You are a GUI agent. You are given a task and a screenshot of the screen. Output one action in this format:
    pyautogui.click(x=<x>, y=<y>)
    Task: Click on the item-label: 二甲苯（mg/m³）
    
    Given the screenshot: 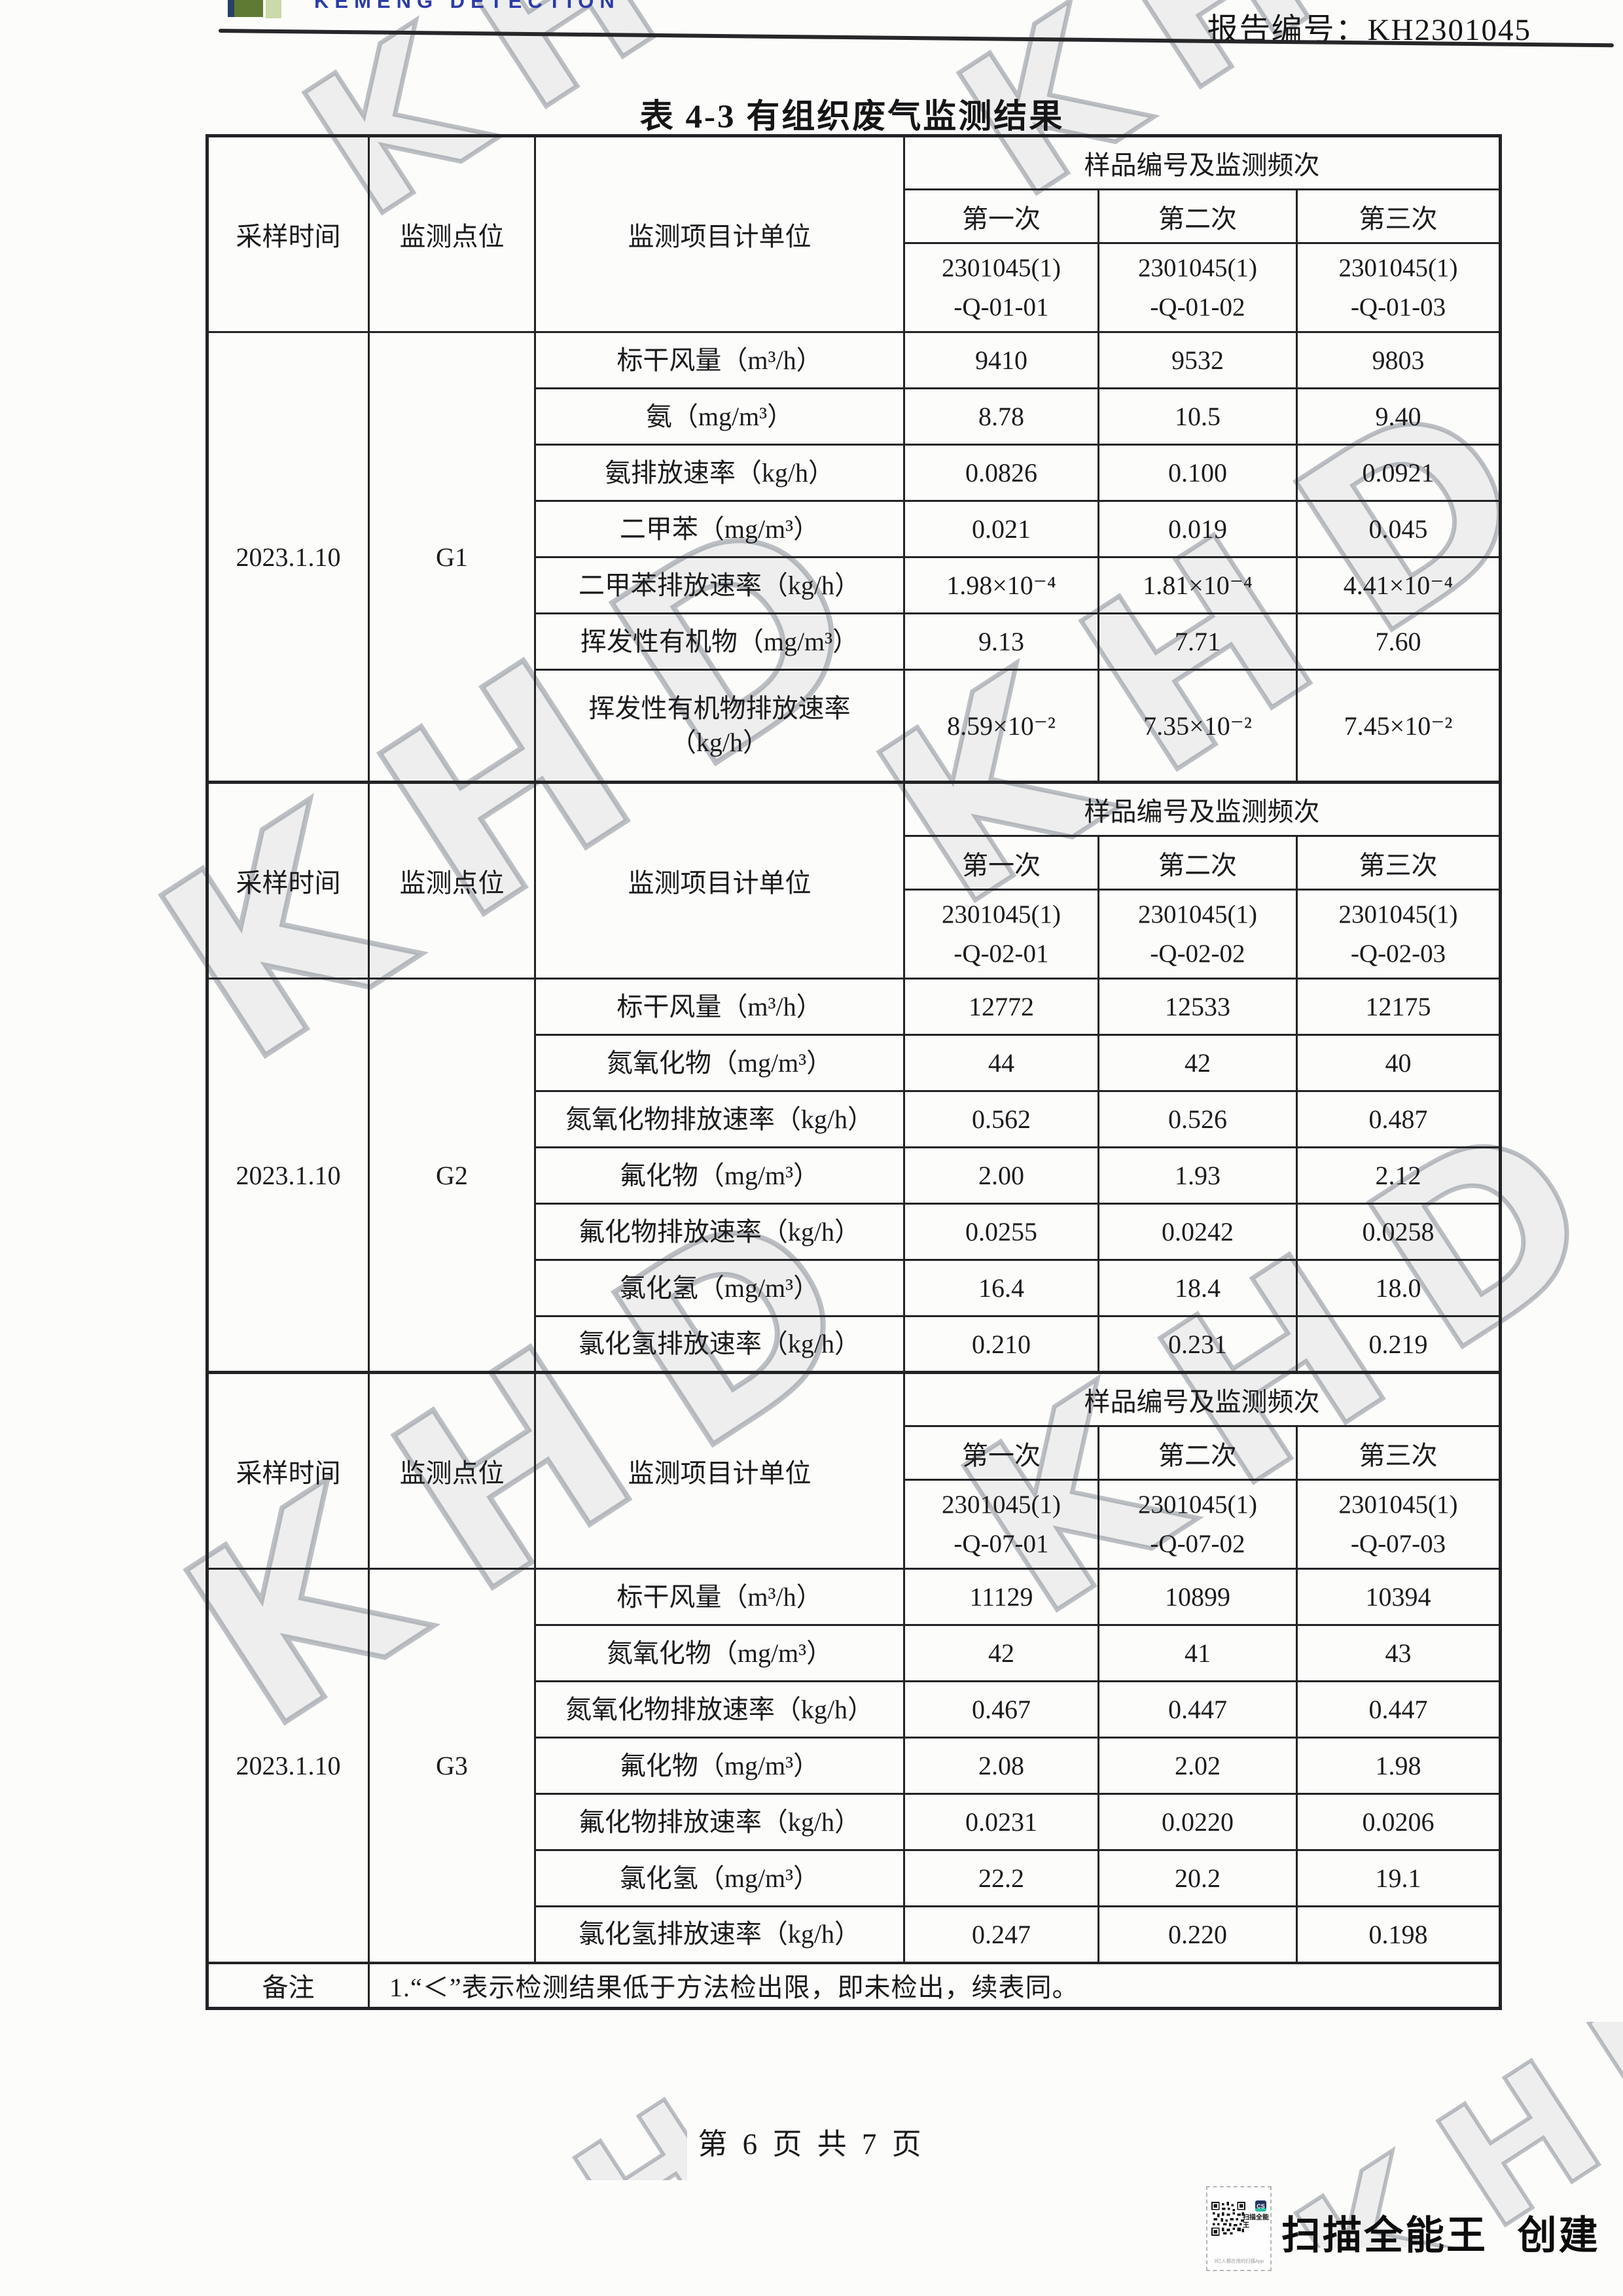 What is the action you would take?
    pyautogui.click(x=720, y=529)
    